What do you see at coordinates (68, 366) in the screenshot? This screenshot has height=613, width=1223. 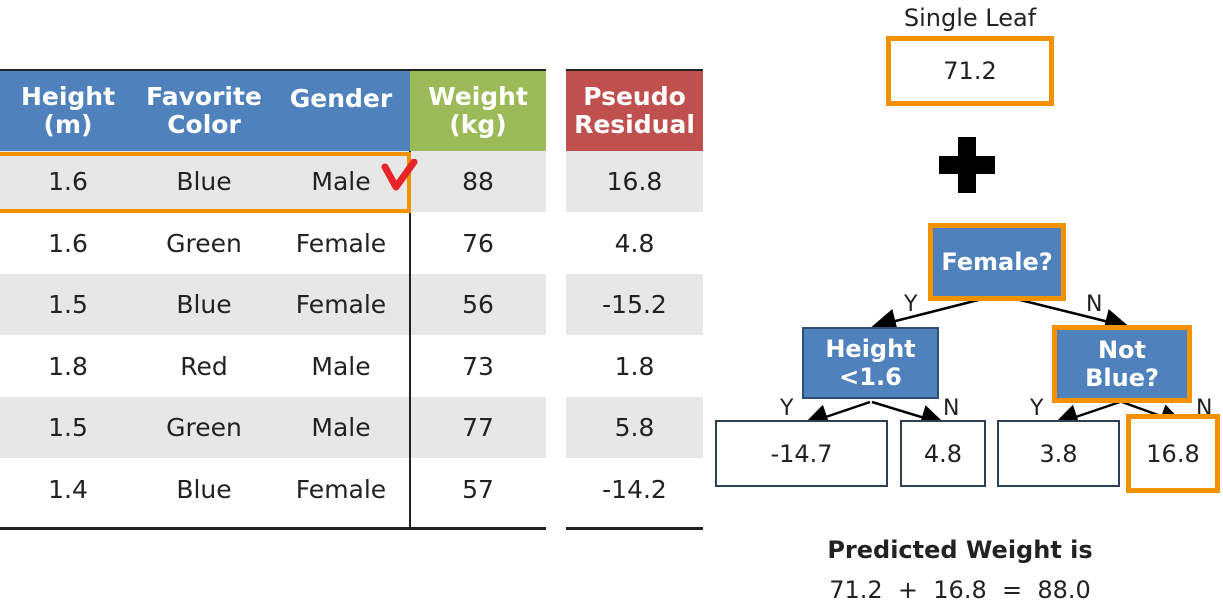 I see `cell-height: 1.8` at bounding box center [68, 366].